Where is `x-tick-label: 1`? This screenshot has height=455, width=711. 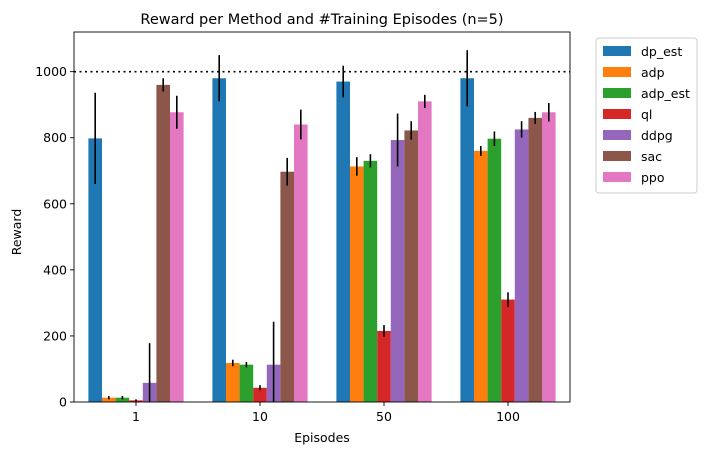 x-tick-label: 1 is located at coordinates (136, 416).